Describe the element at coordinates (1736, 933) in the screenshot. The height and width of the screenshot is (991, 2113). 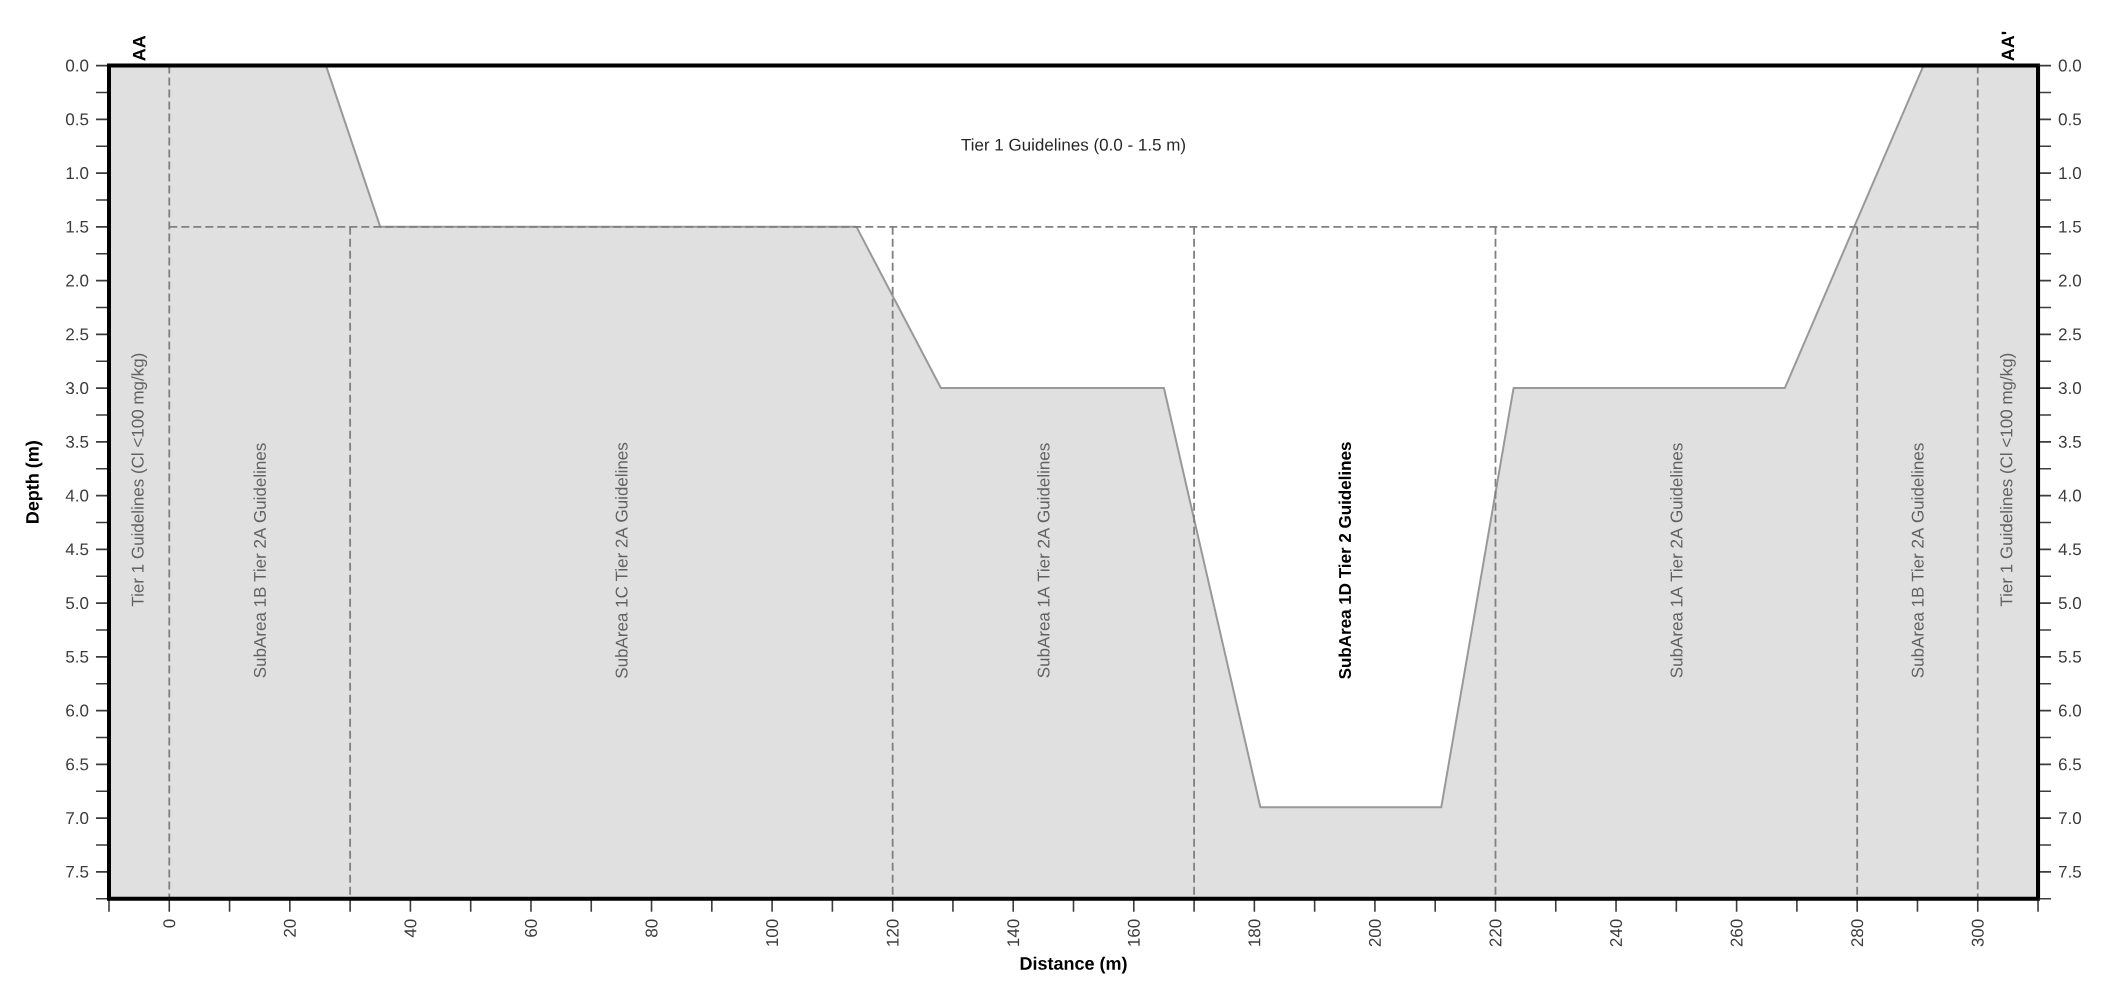
I see `x-tick-label: 260` at that location.